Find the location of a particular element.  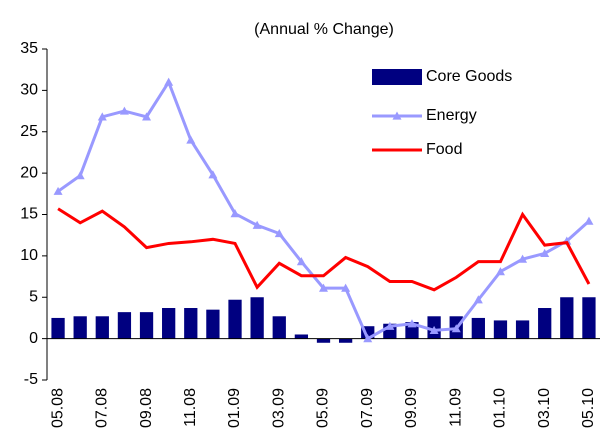

chart-title: (Annual % Change) is located at coordinates (324, 29).